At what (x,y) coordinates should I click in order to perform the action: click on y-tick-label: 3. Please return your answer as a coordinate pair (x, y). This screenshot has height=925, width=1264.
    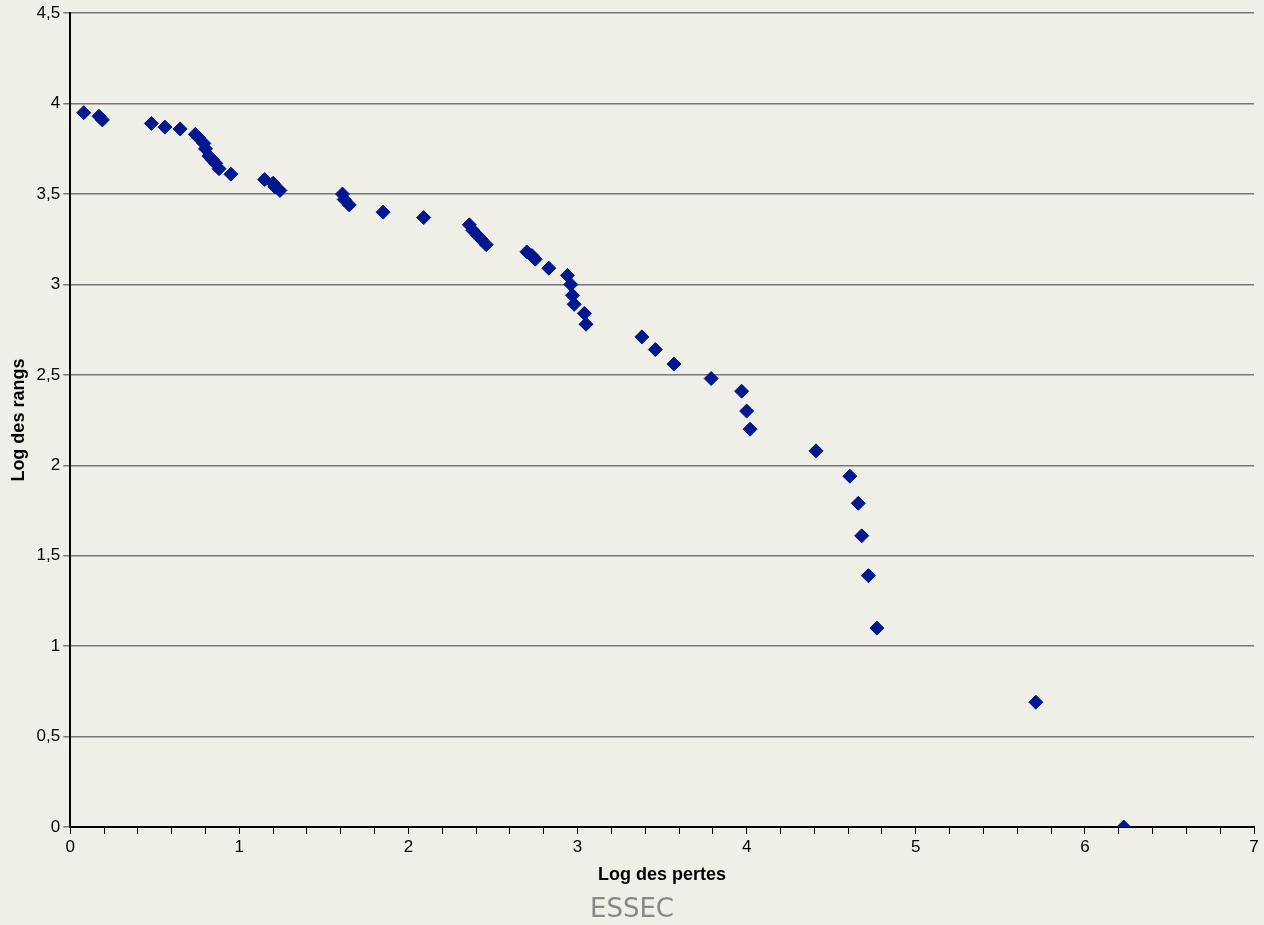
    Looking at the image, I should click on (55, 284).